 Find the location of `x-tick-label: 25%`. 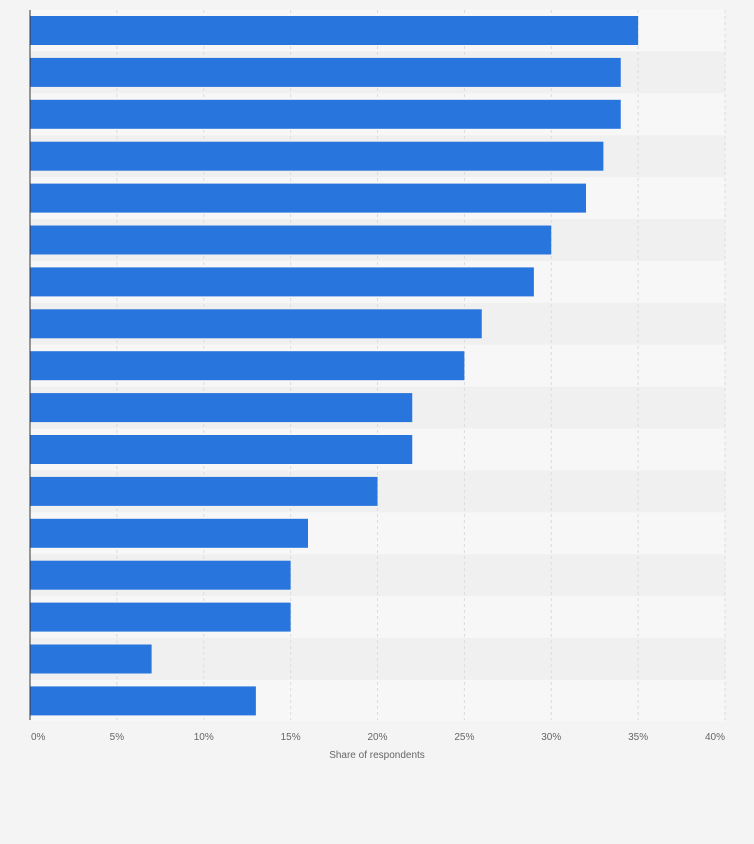

x-tick-label: 25% is located at coordinates (464, 737).